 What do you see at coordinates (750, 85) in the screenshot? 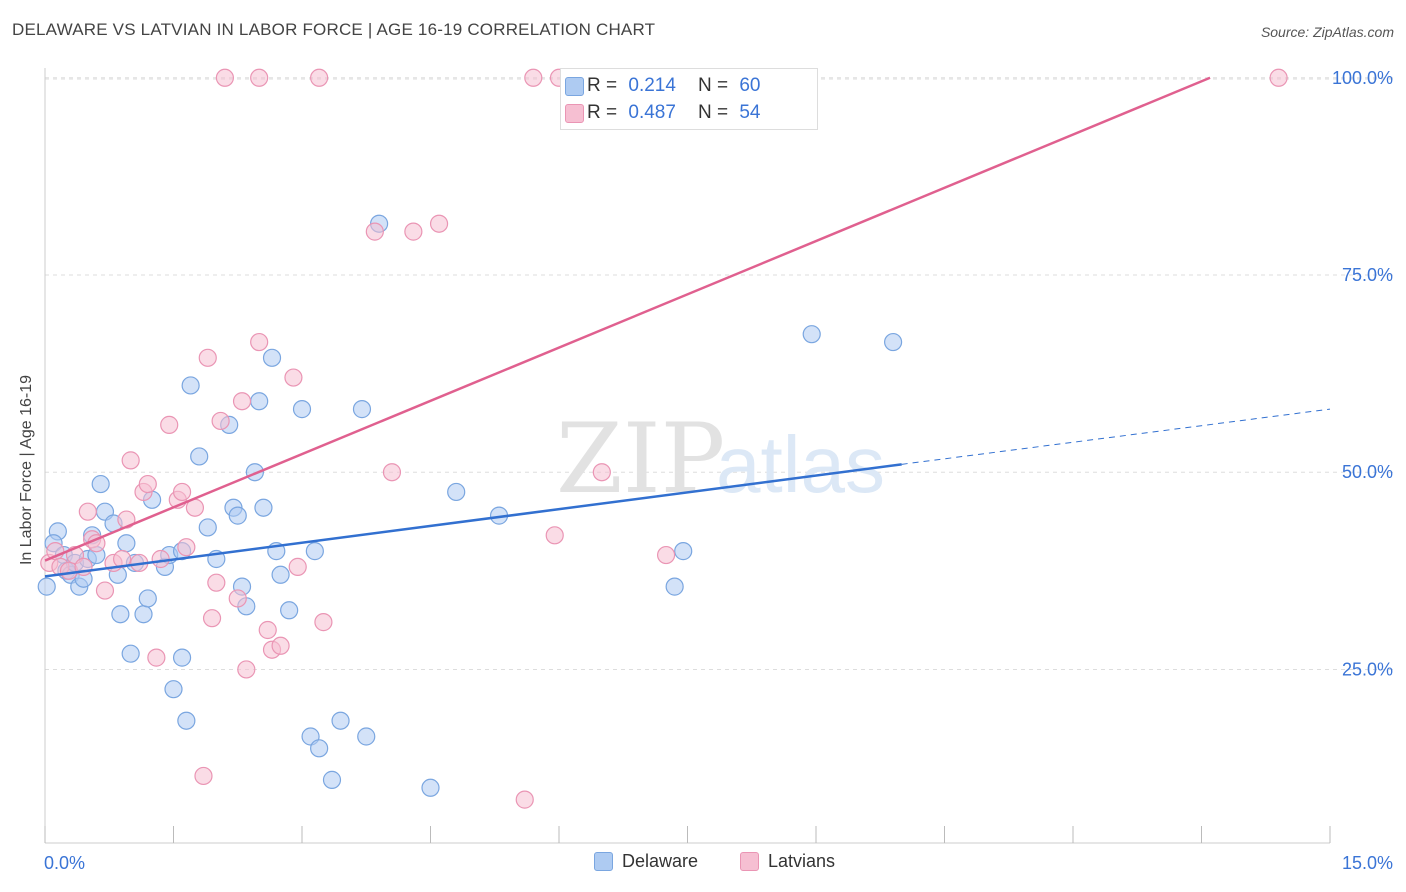
I see `legend-n-value-delaware: 60` at bounding box center [750, 85].